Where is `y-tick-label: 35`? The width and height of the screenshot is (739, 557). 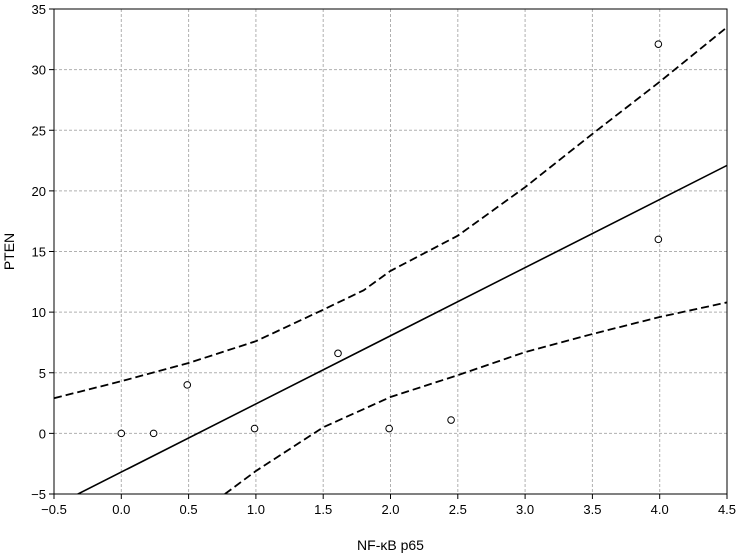 y-tick-label: 35 is located at coordinates (39, 9).